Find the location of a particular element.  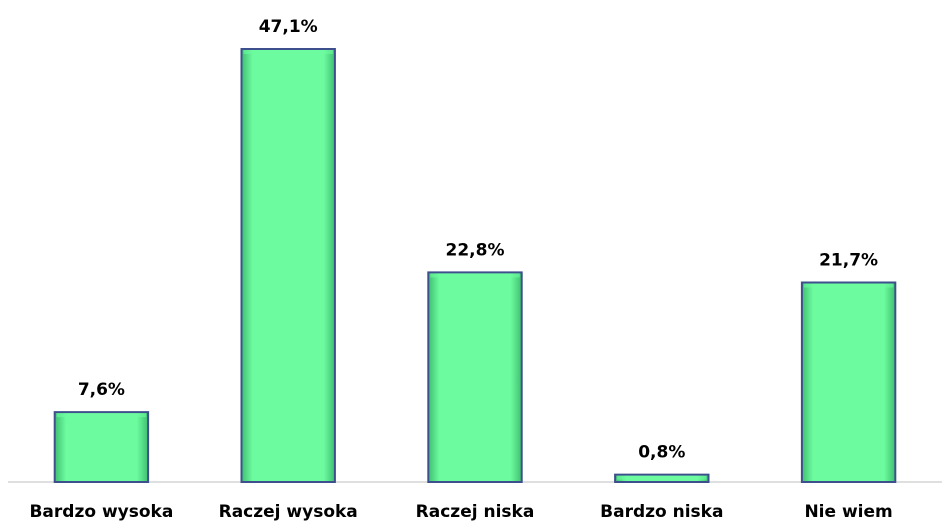

value-label: 0,8% is located at coordinates (661, 453).